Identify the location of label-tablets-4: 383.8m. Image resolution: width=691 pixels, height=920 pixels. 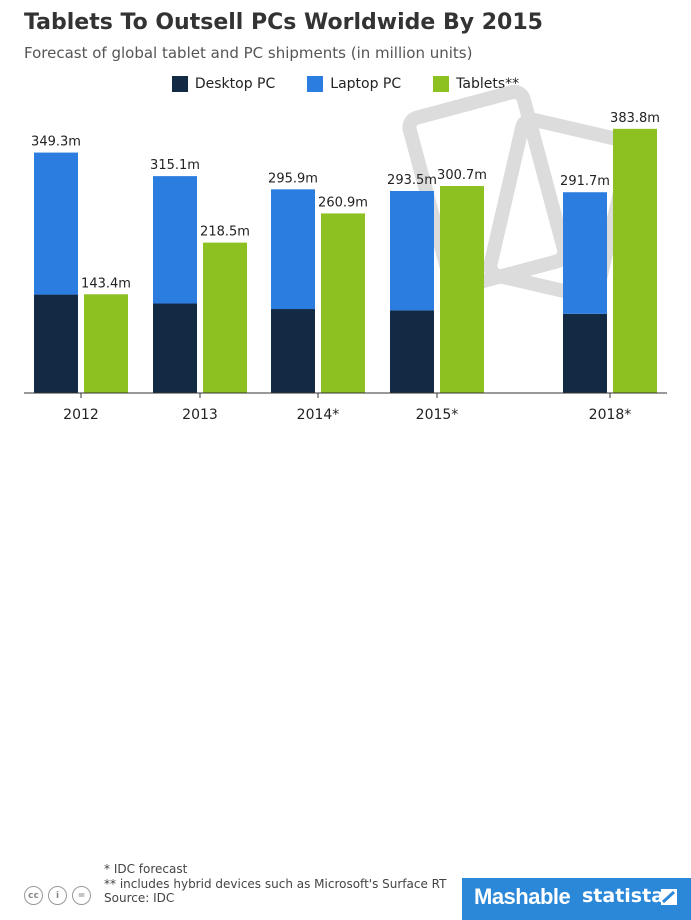
(635, 118).